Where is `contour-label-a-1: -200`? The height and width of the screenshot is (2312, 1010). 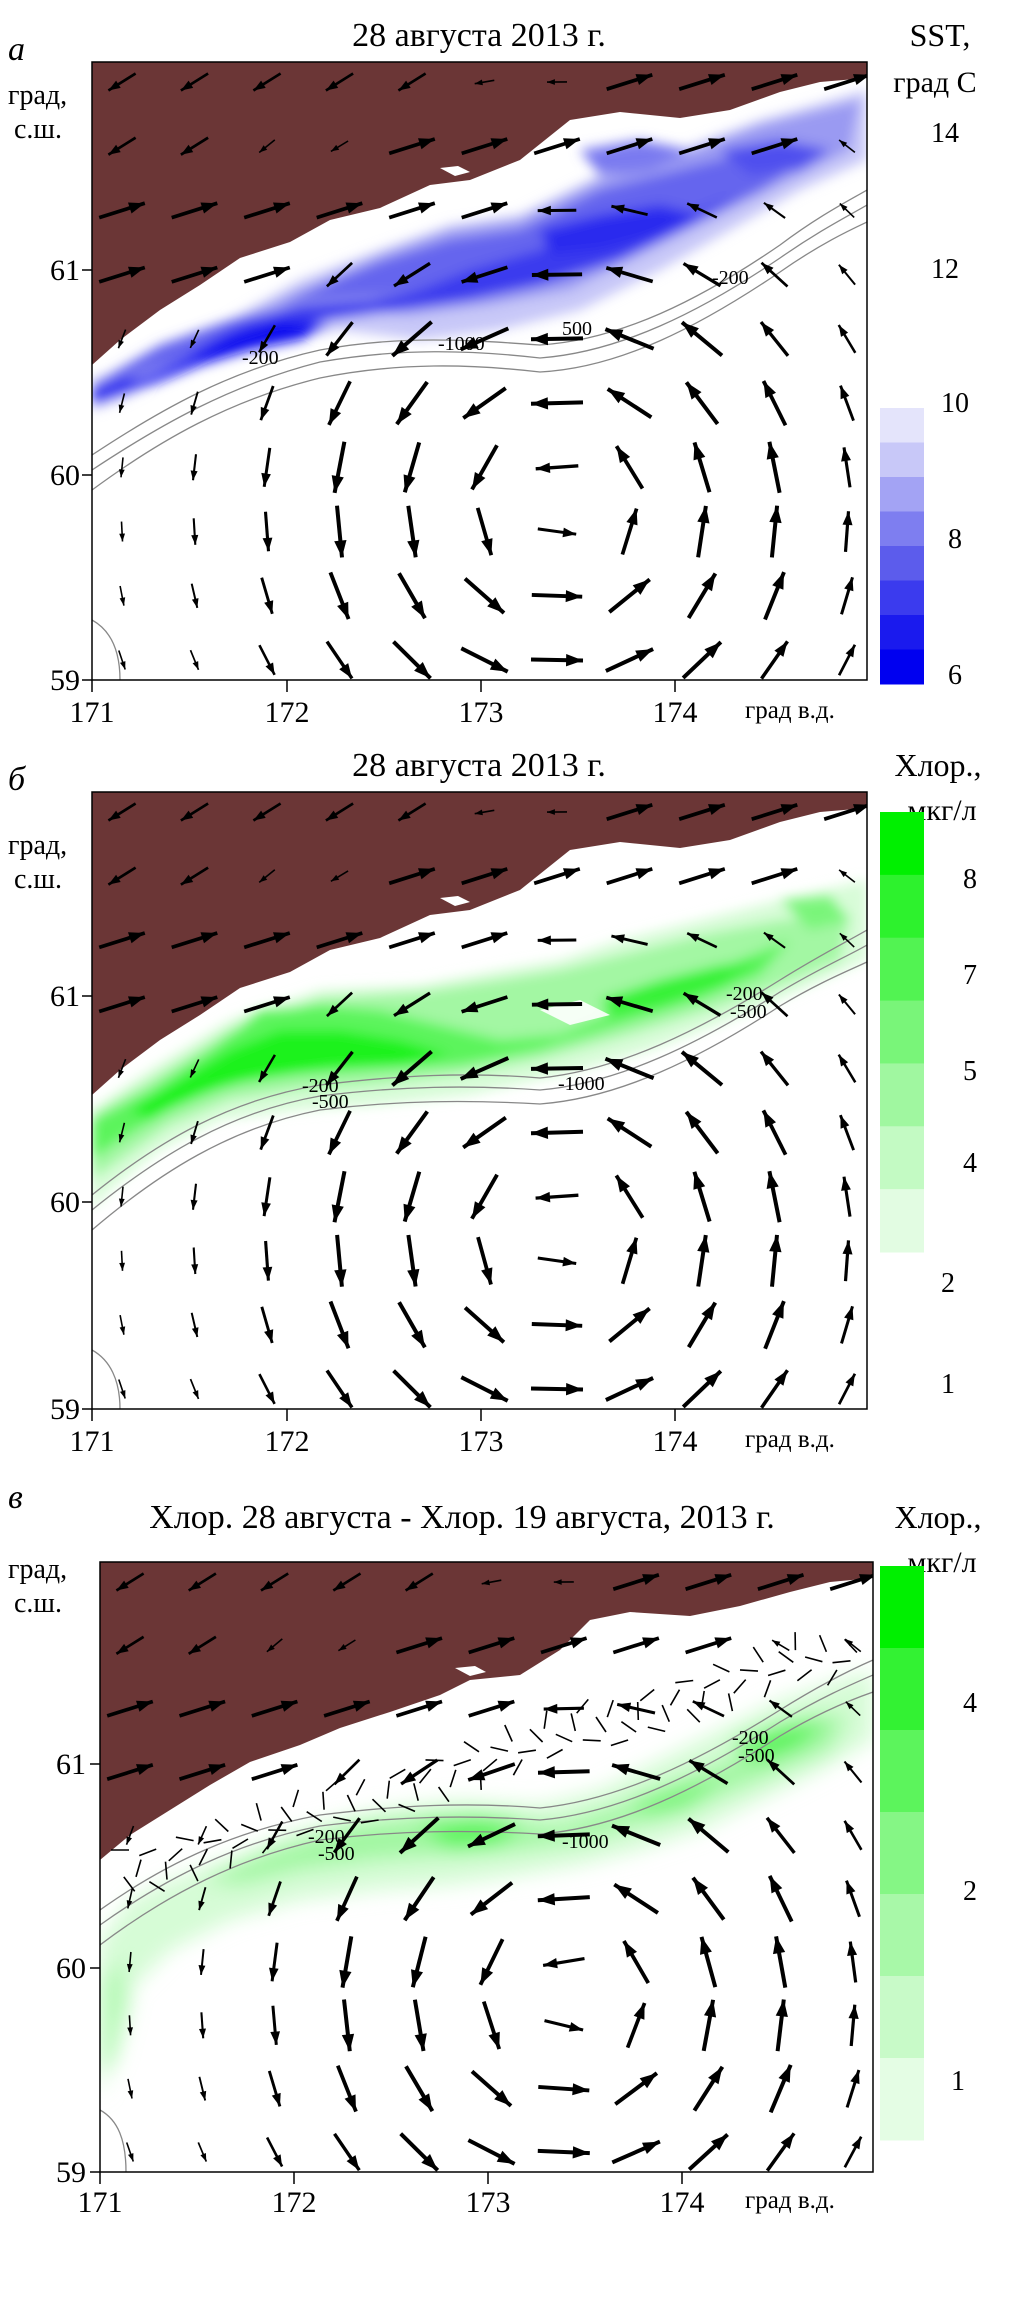 contour-label-a-1: -200 is located at coordinates (260, 358).